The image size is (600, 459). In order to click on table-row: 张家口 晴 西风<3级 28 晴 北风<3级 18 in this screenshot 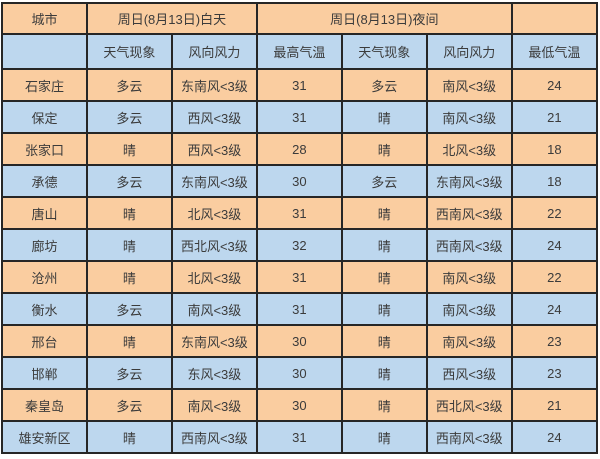, I will do `click(300, 149)`.